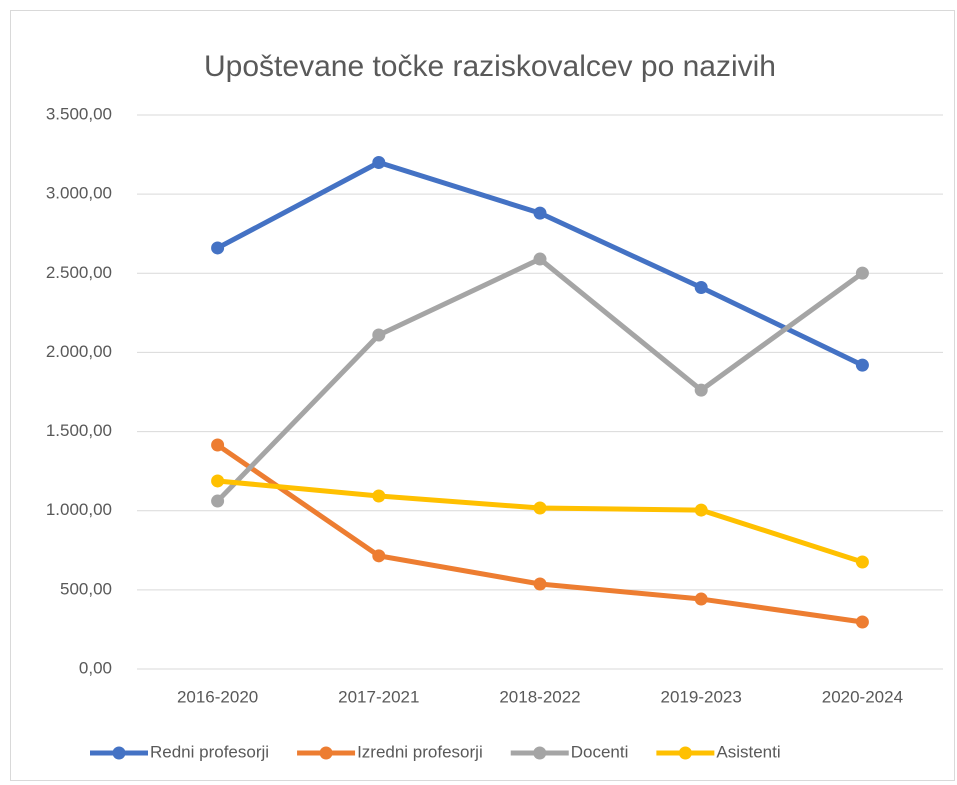 This screenshot has height=785, width=957. Describe the element at coordinates (378, 696) in the screenshot. I see `x-tick-label: 2017-2021` at that location.